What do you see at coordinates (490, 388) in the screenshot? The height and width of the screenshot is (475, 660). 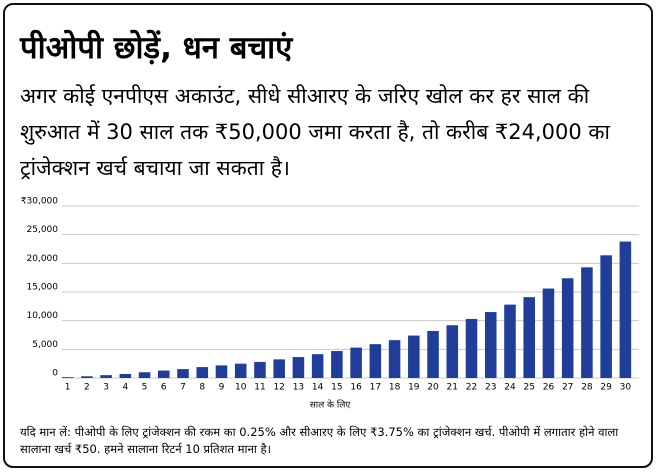 I see `x-tick-label: 23` at bounding box center [490, 388].